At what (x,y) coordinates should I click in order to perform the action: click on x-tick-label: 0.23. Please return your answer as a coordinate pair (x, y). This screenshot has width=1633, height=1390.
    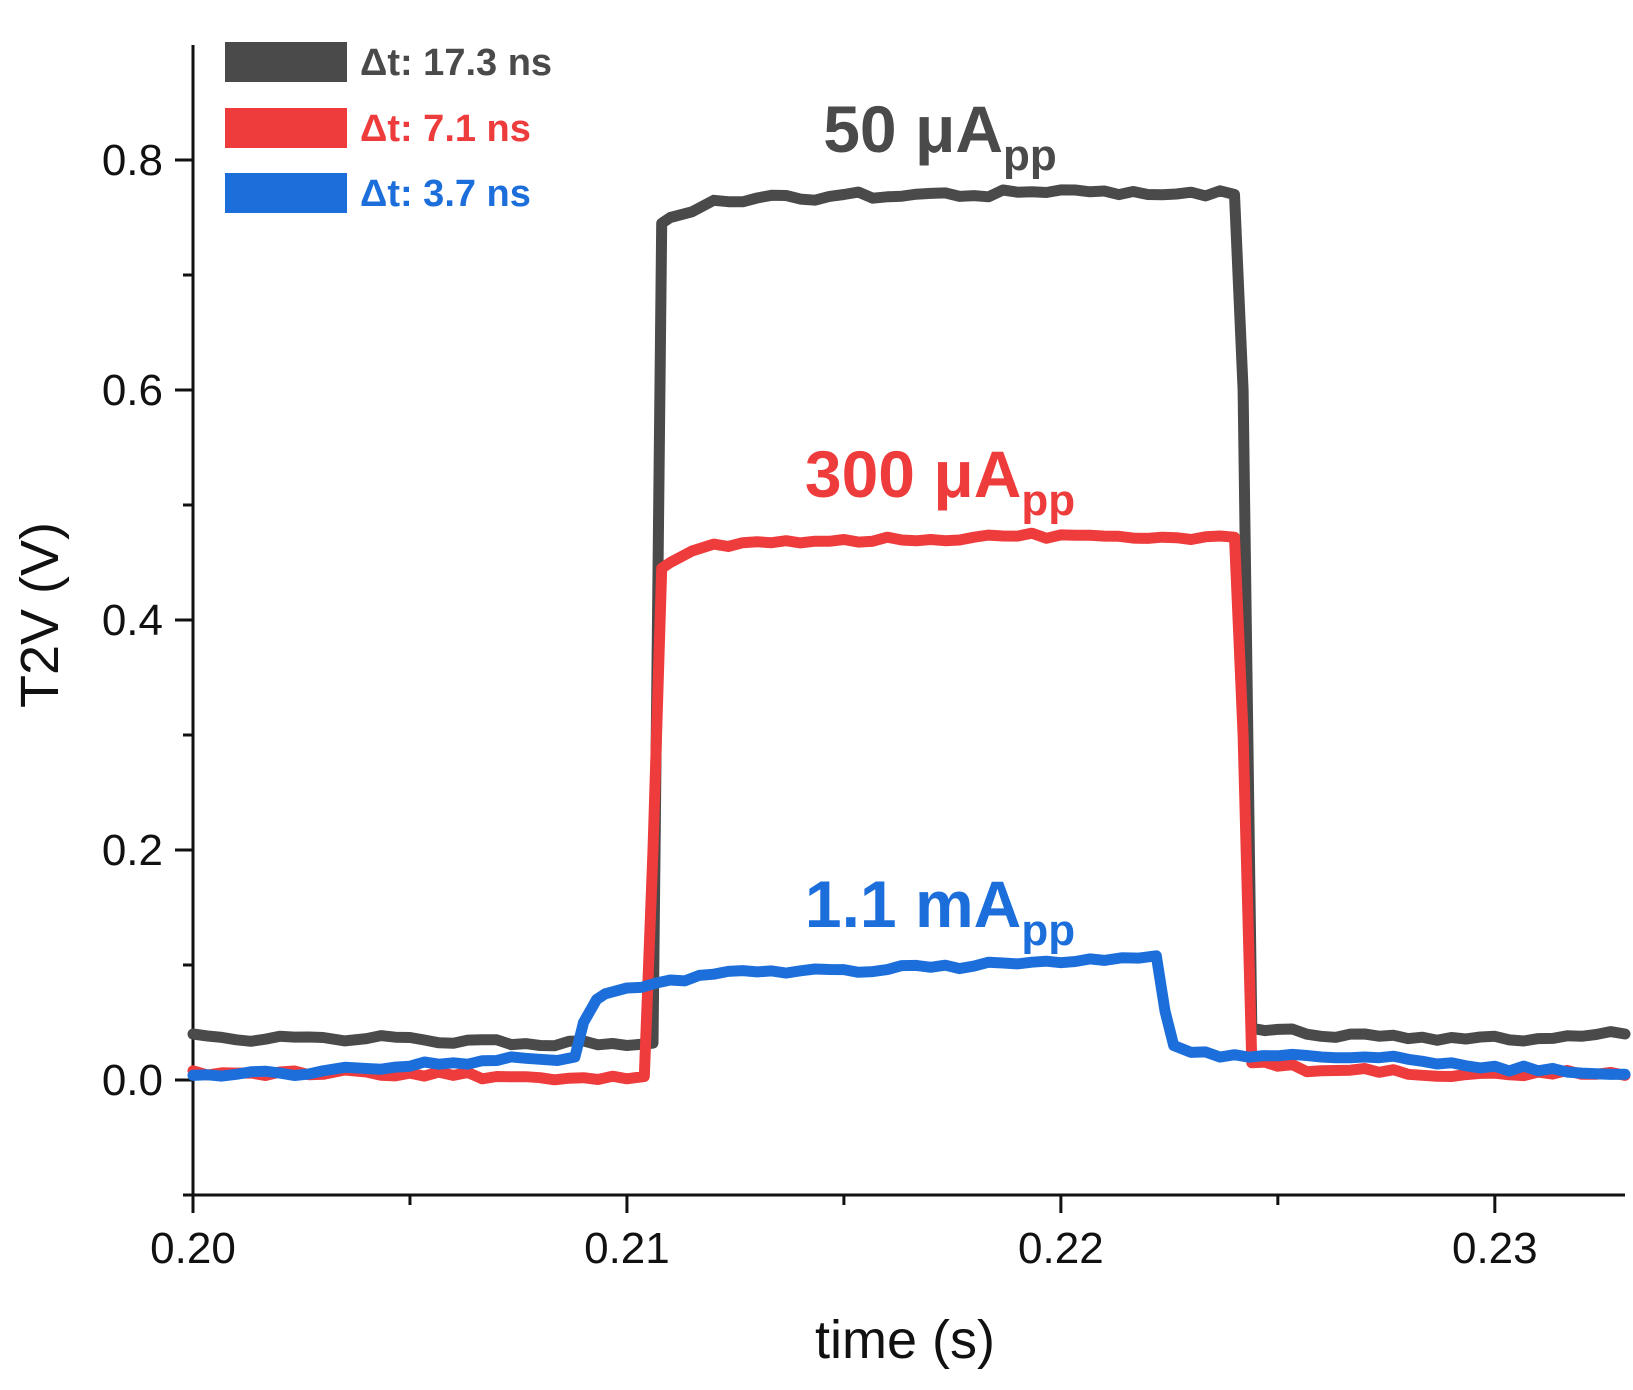
    Looking at the image, I should click on (1495, 1248).